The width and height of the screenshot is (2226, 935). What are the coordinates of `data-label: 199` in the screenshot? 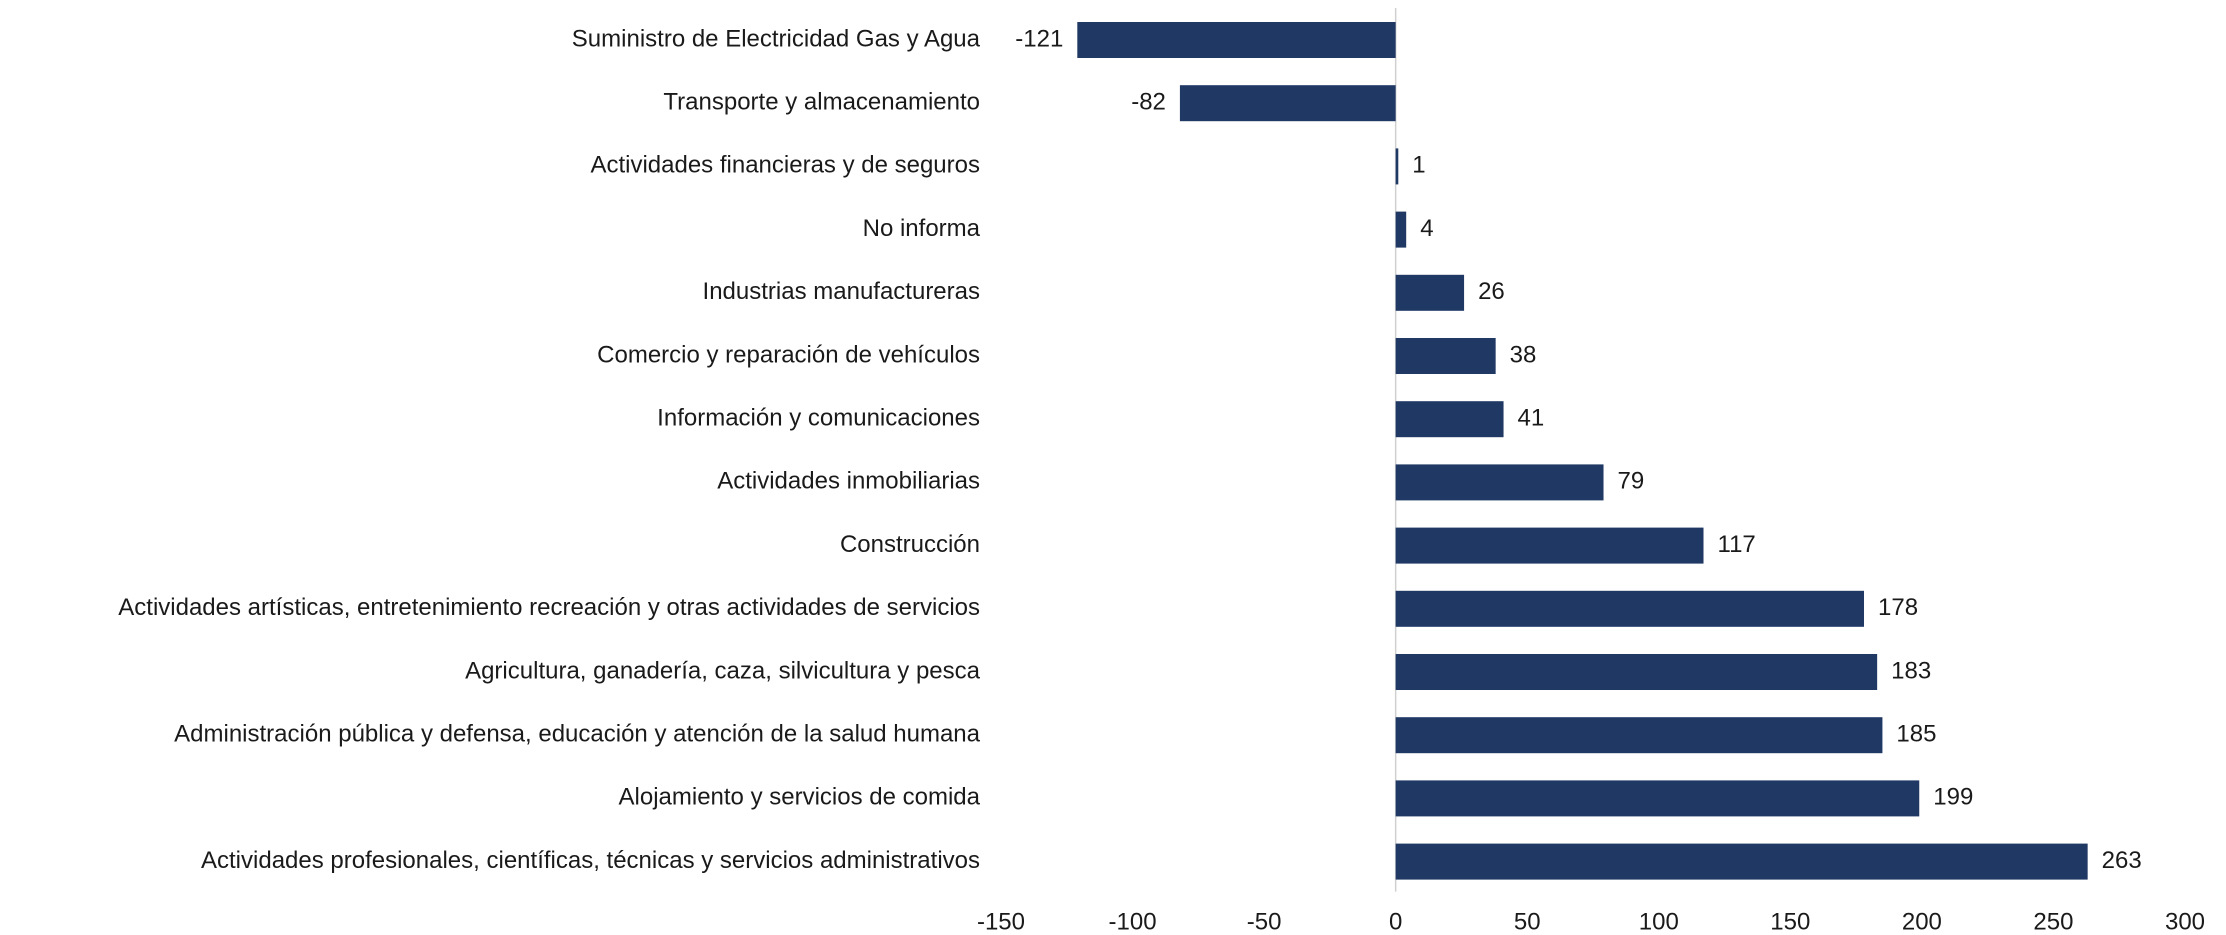 It's located at (1953, 797).